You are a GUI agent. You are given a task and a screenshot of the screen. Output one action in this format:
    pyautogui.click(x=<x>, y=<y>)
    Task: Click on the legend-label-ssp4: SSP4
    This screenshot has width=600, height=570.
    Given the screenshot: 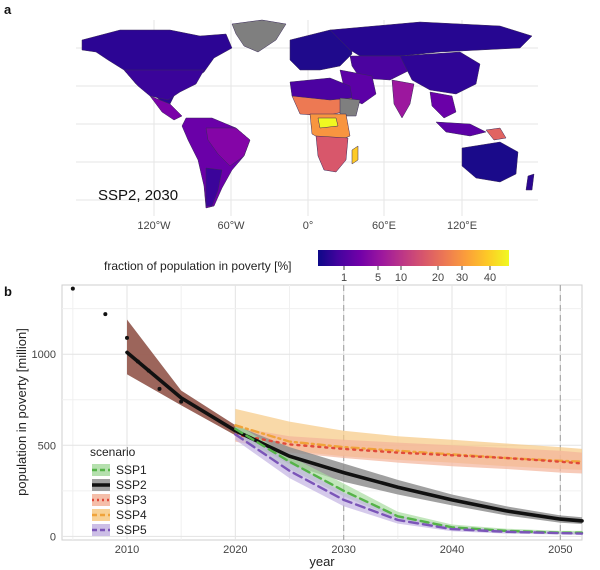 What is the action you would take?
    pyautogui.click(x=131, y=515)
    